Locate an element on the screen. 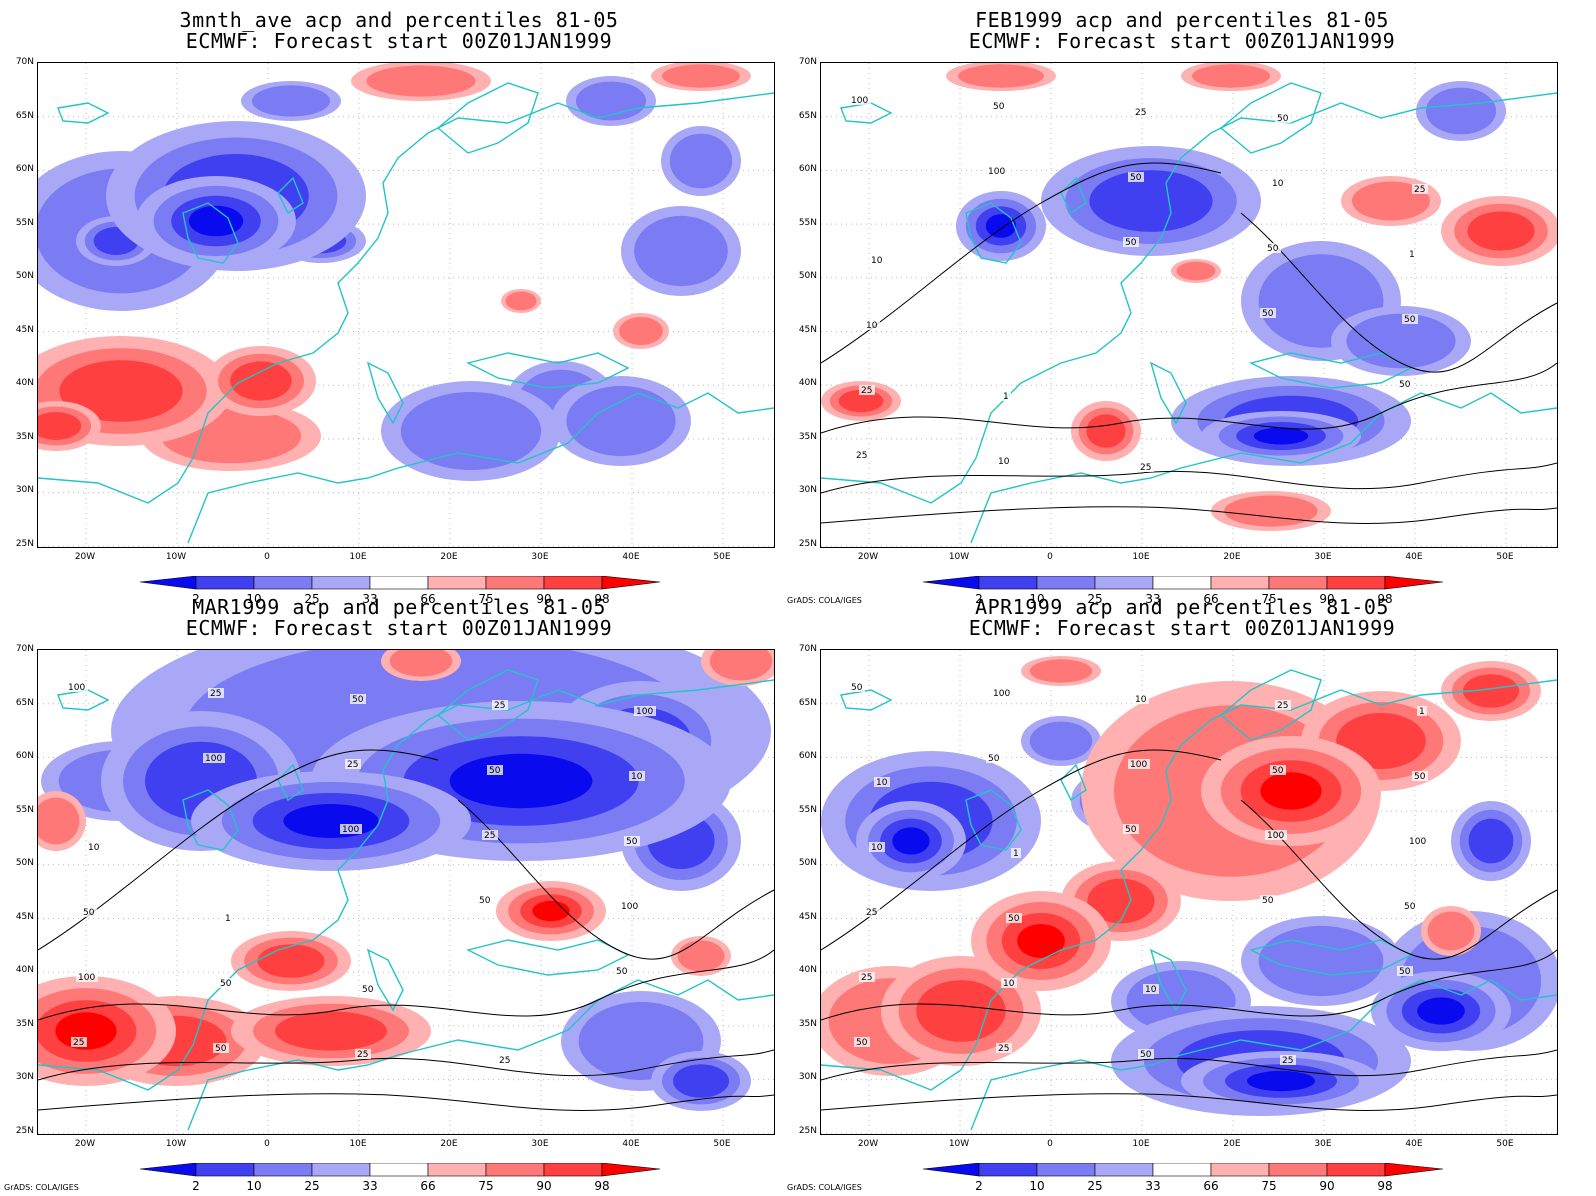 This screenshot has width=1596, height=1196. lat-tick-label: 25N is located at coordinates (24, 1130).